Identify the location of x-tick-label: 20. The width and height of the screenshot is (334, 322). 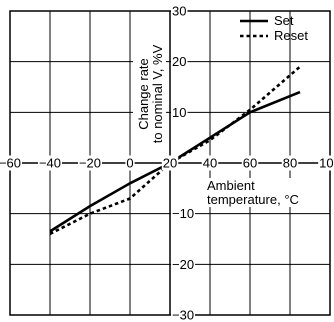
(170, 163).